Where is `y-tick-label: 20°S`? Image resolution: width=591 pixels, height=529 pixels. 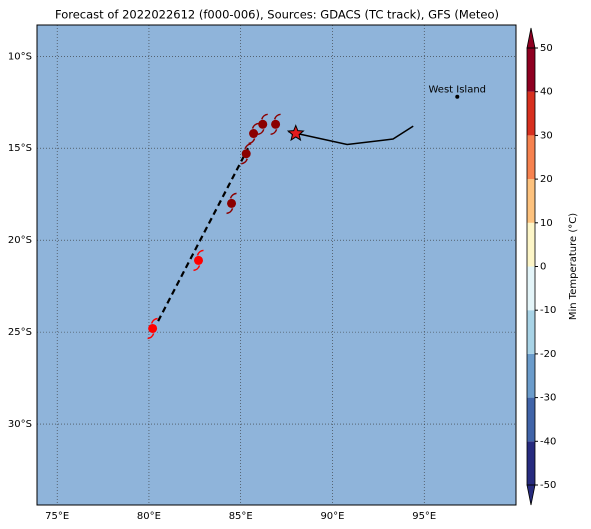 y-tick-label: 20°S is located at coordinates (20, 240).